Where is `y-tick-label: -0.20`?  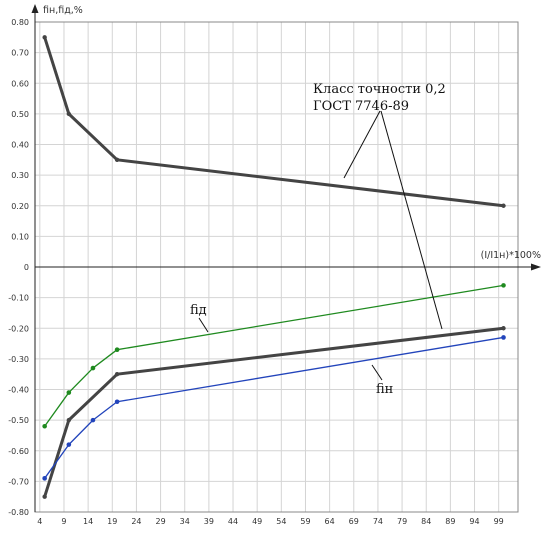 y-tick-label: -0.20 is located at coordinates (18, 328).